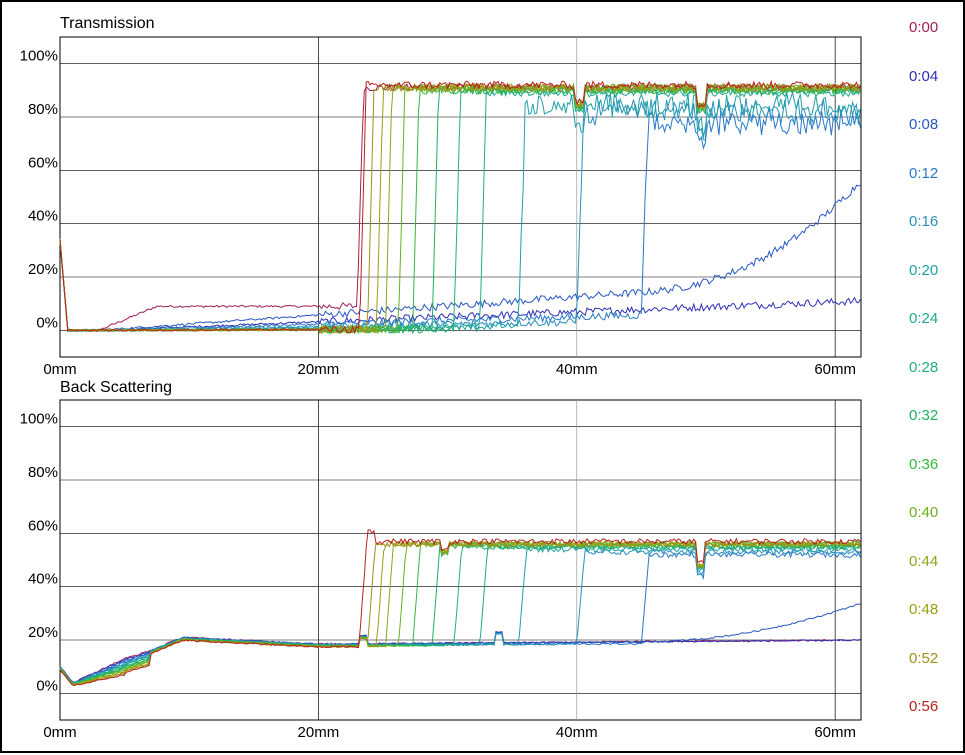 The height and width of the screenshot is (755, 965). I want to click on legend-item-0-32: 0:32, so click(924, 415).